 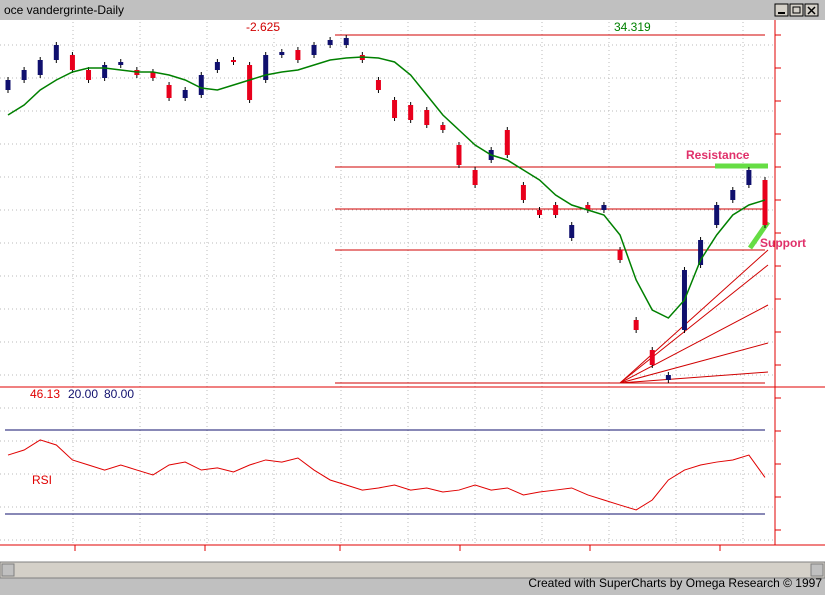 What do you see at coordinates (386, 475) in the screenshot?
I see `rsi-line` at bounding box center [386, 475].